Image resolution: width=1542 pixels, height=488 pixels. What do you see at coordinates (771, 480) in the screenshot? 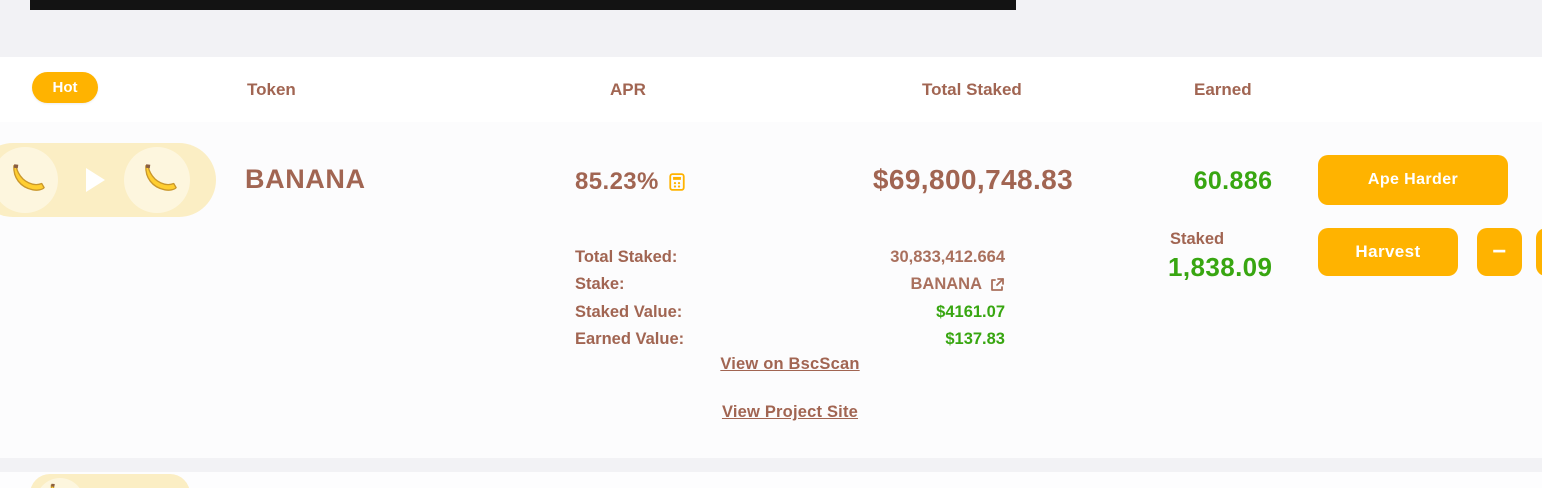
I see `next-pool-row` at bounding box center [771, 480].